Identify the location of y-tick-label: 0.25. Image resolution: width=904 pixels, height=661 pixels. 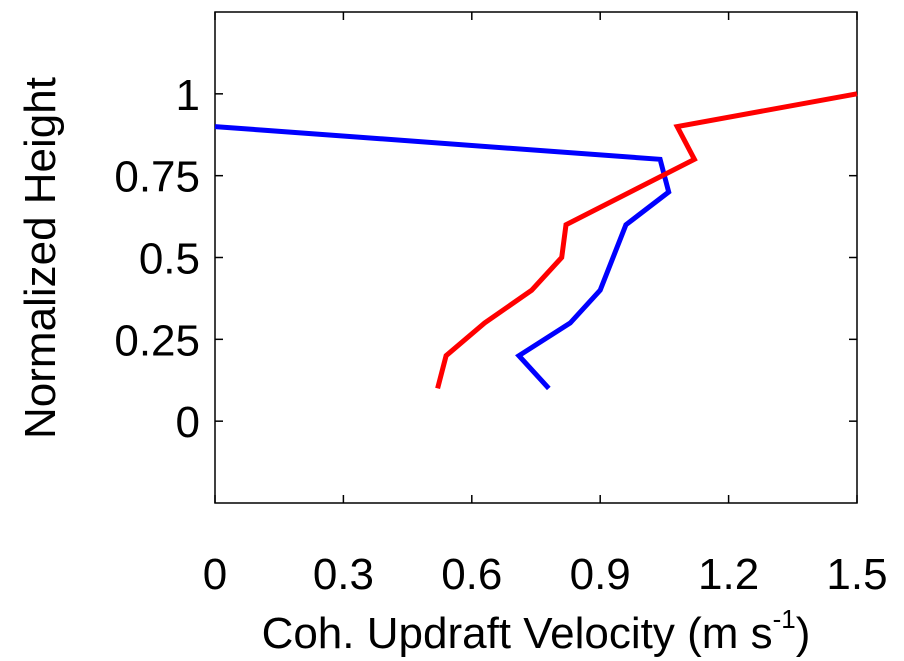
(157, 340).